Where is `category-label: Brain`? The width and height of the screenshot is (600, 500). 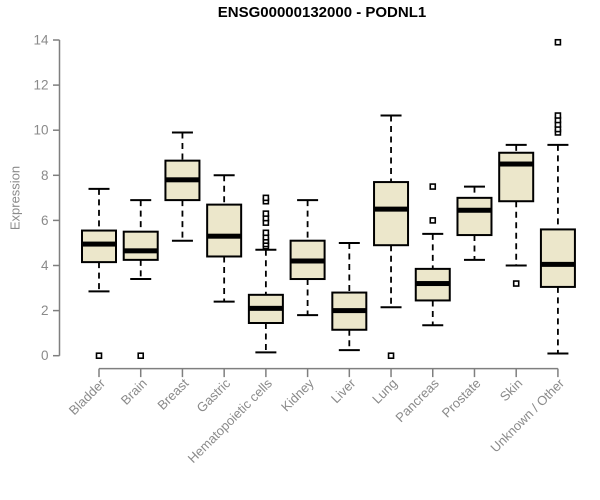
category-label: Brain is located at coordinates (134, 392).